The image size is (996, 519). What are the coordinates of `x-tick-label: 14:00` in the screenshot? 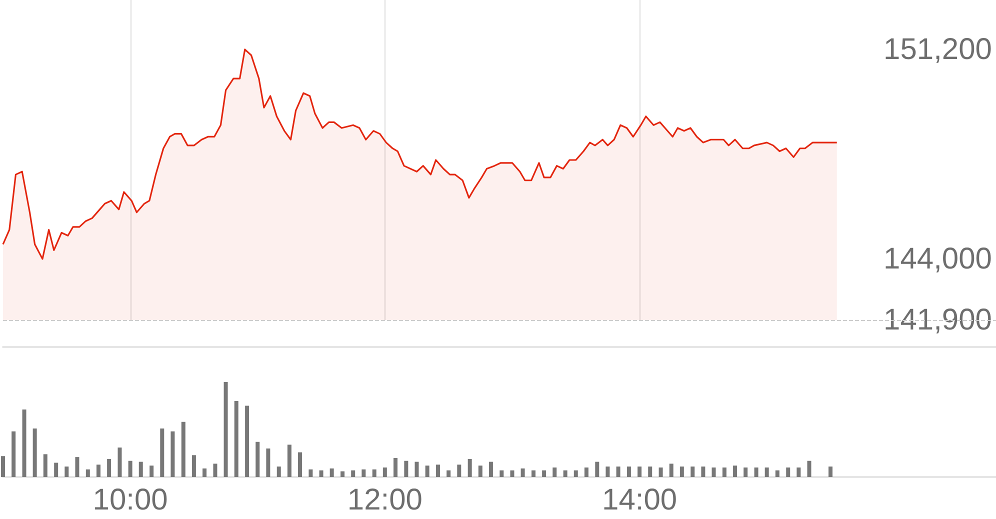 It's located at (640, 500).